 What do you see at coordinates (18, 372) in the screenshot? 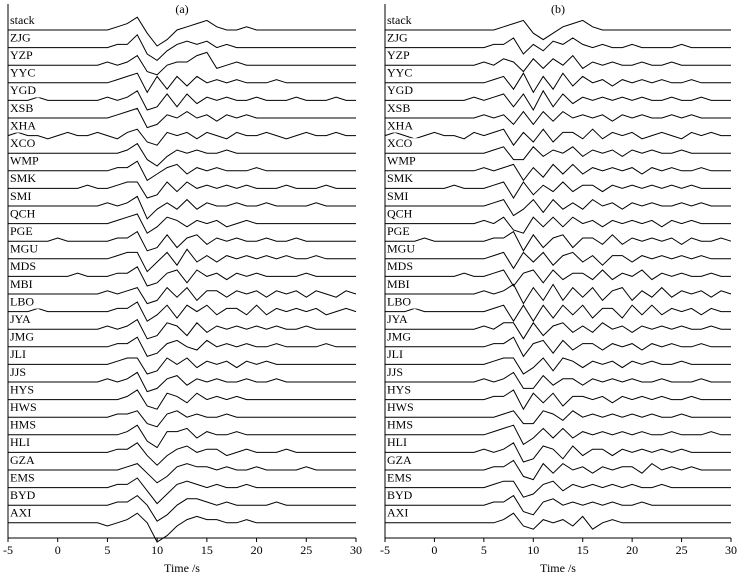
I see `trace-label: JJS` at bounding box center [18, 372].